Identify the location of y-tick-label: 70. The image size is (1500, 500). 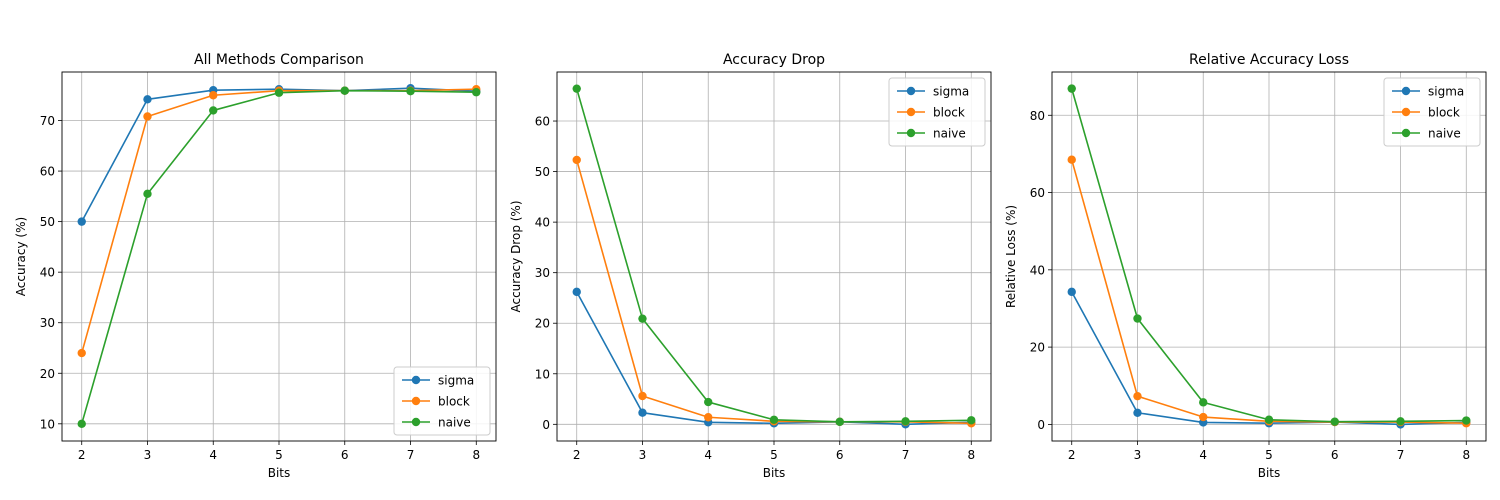
(47, 121).